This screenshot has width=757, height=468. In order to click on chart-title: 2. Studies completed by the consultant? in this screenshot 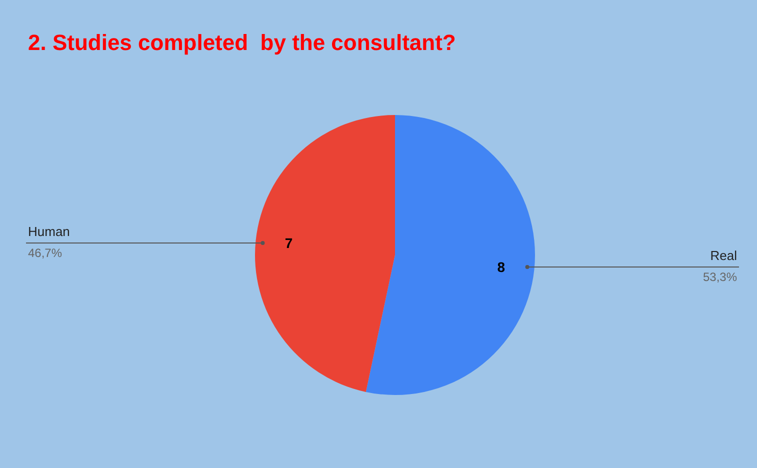, I will do `click(242, 43)`.